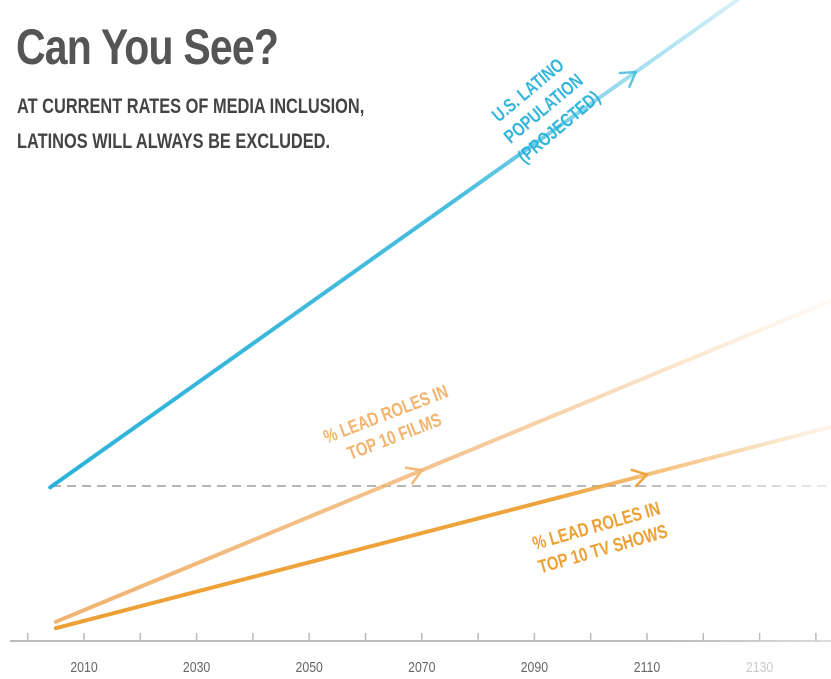 The width and height of the screenshot is (831, 679). Describe the element at coordinates (535, 667) in the screenshot. I see `x-tick-label-2090: 2090` at that location.